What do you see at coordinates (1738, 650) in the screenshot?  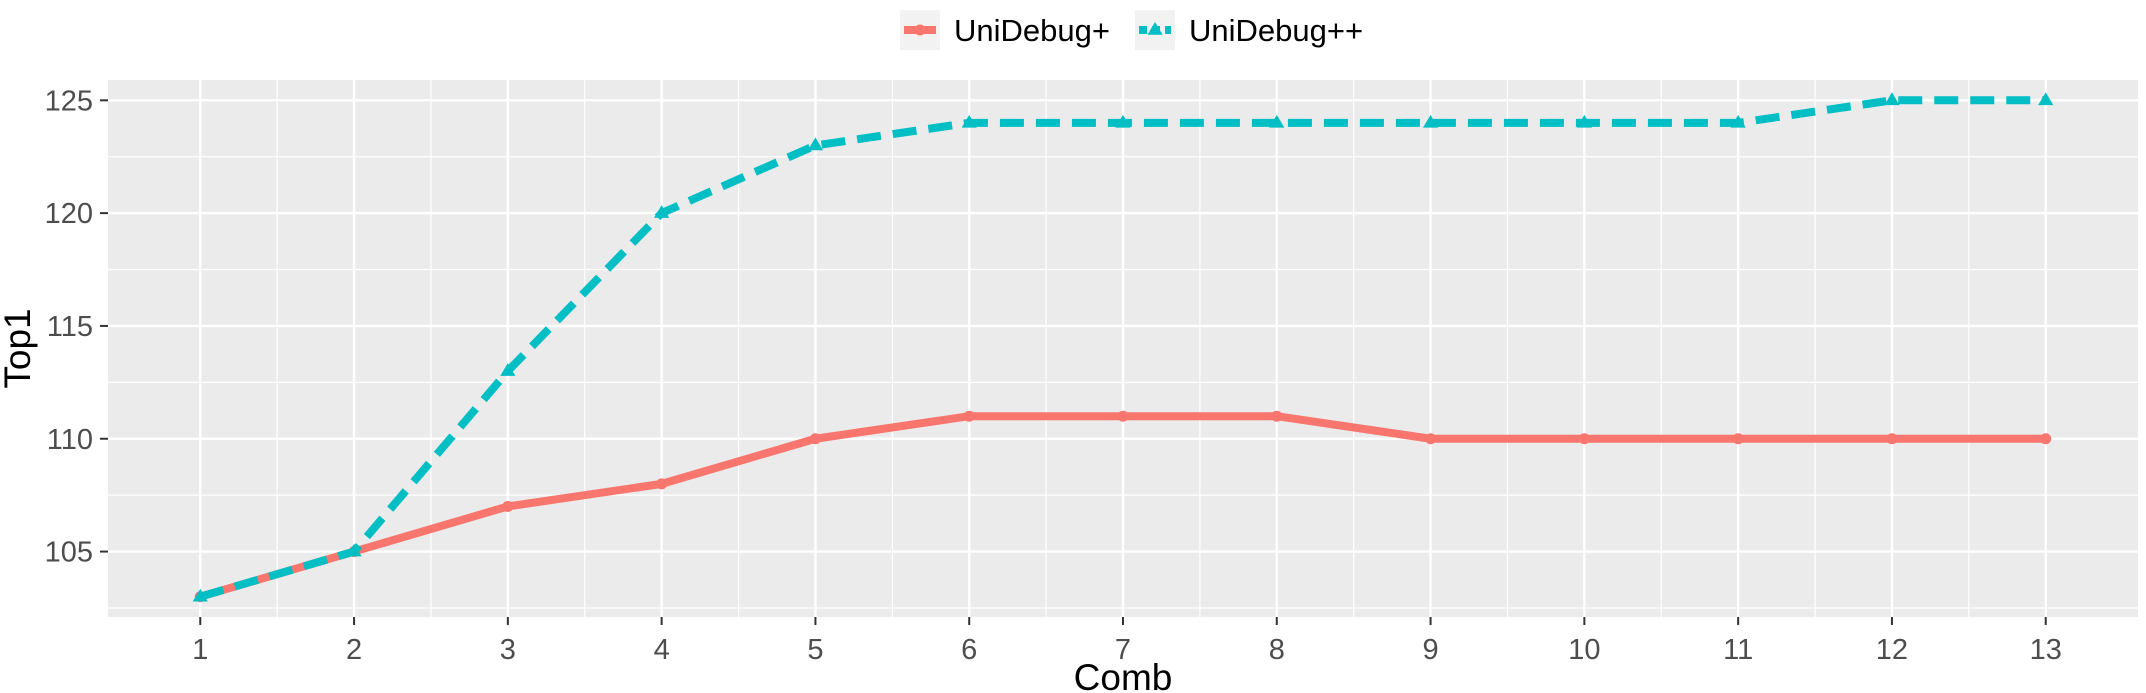 I see `x-tick-label: 11` at bounding box center [1738, 650].